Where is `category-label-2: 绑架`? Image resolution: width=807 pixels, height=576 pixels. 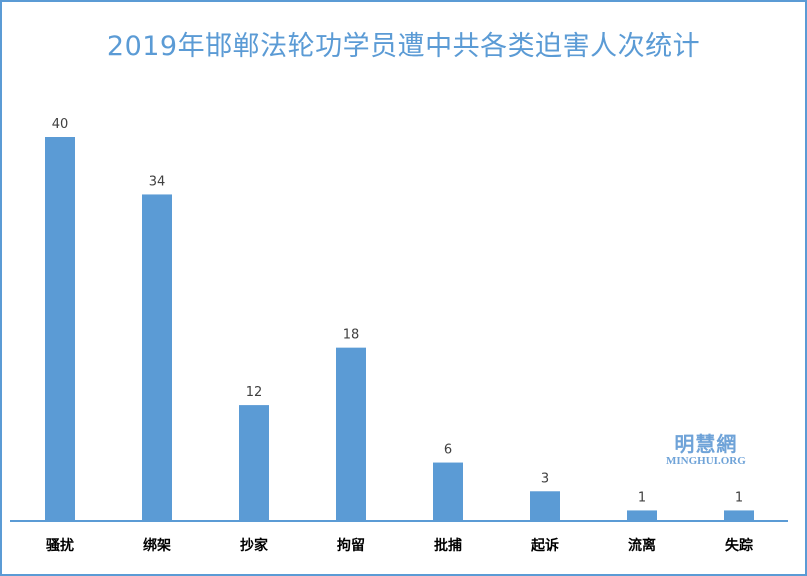
category-label-2: 绑架 is located at coordinates (157, 545).